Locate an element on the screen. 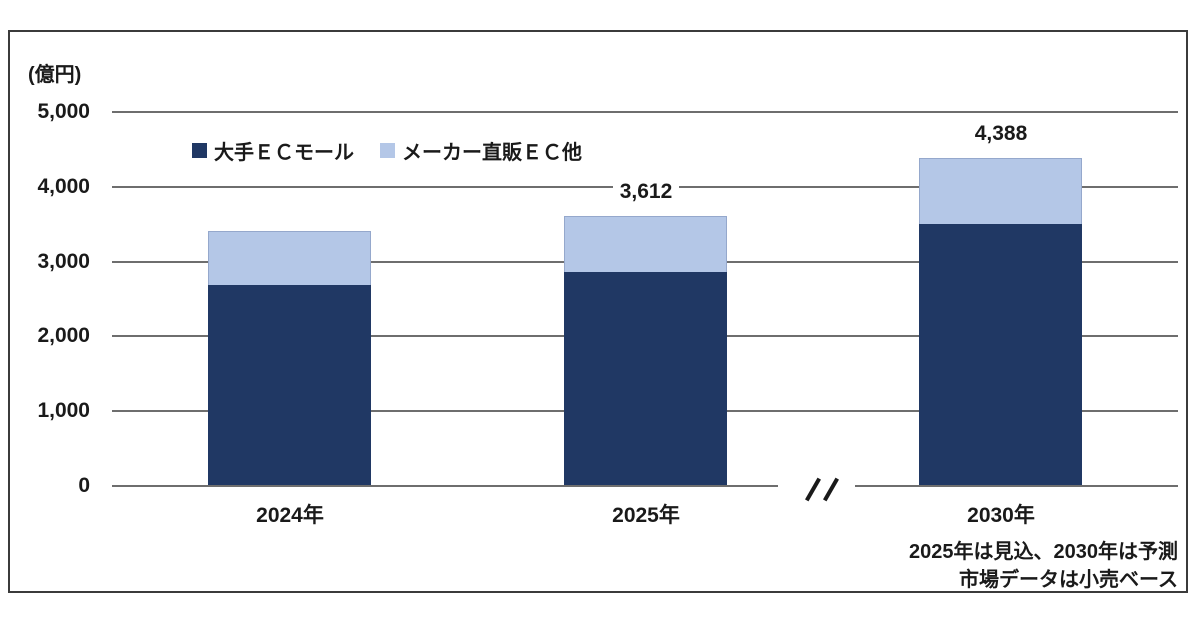 Image resolution: width=1200 pixels, height=630 pixels. stacked-bar-2025年 is located at coordinates (645, 350).